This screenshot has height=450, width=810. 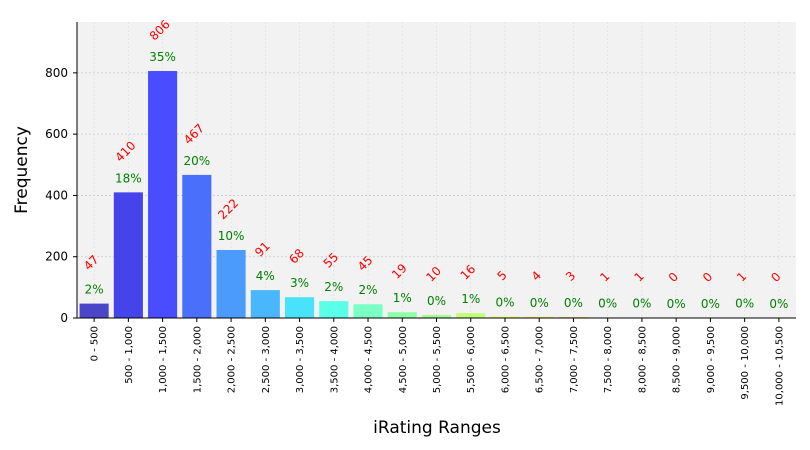 I want to click on x-tick-label: 7,000 - 7,500, so click(x=574, y=359).